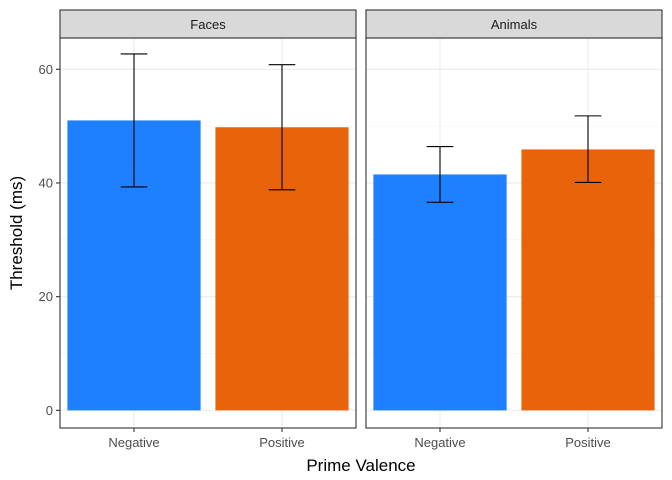 The width and height of the screenshot is (672, 480). Describe the element at coordinates (134, 120) in the screenshot. I see `error-bar-faces-negative` at that location.